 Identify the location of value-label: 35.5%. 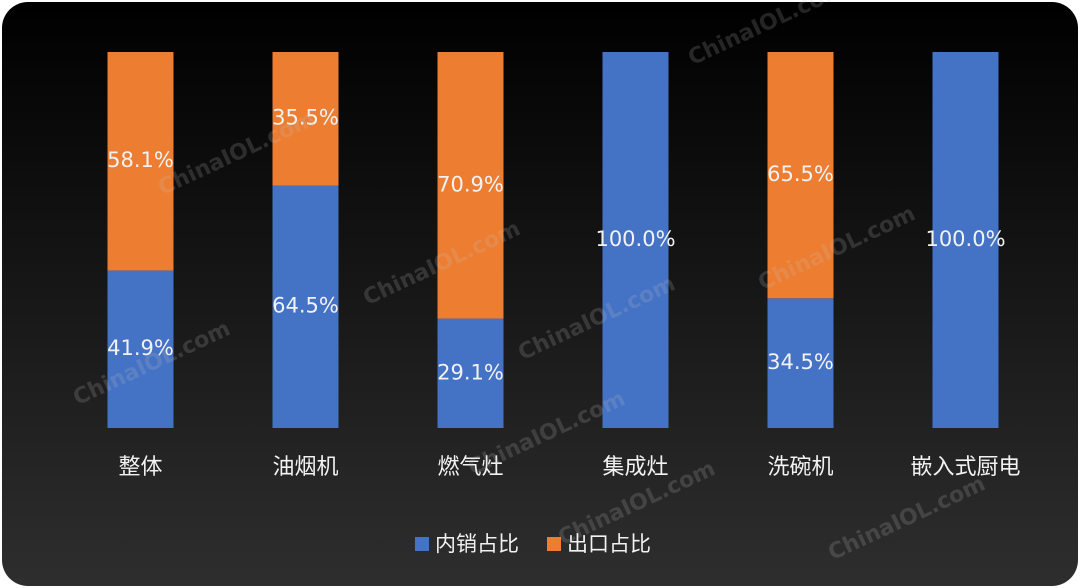
(305, 118).